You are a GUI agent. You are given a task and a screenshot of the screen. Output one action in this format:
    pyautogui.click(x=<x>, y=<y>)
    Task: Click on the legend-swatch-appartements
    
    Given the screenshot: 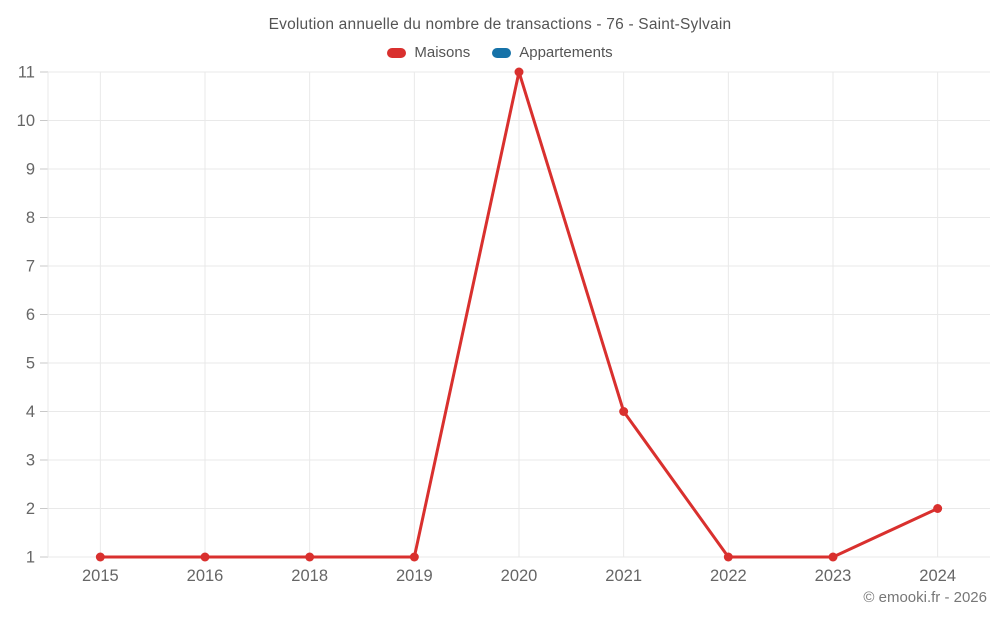 What is the action you would take?
    pyautogui.click(x=502, y=52)
    